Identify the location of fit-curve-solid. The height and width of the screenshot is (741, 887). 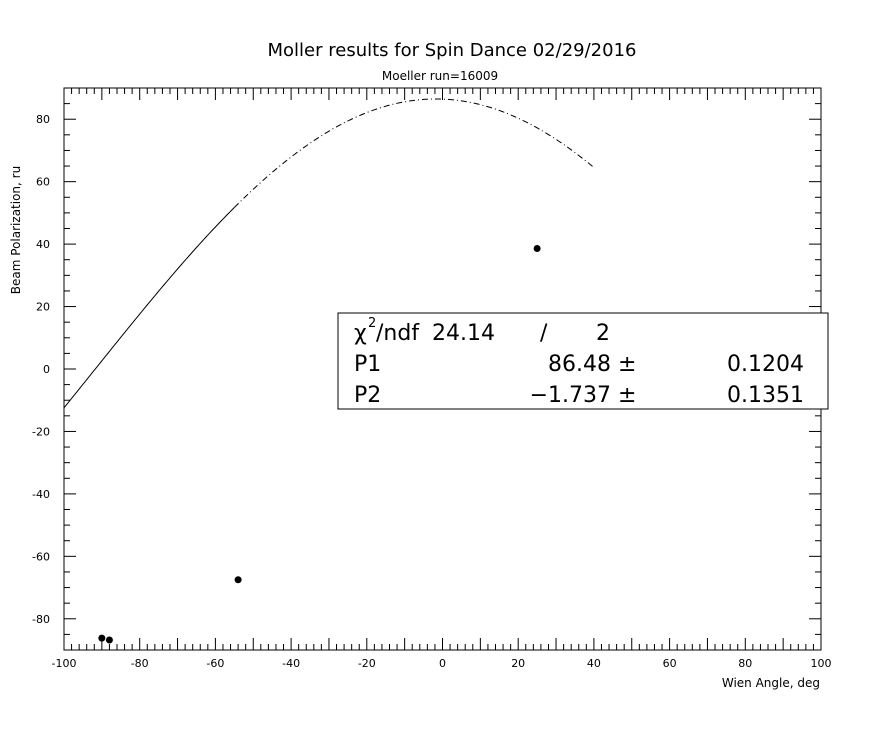
(149, 308).